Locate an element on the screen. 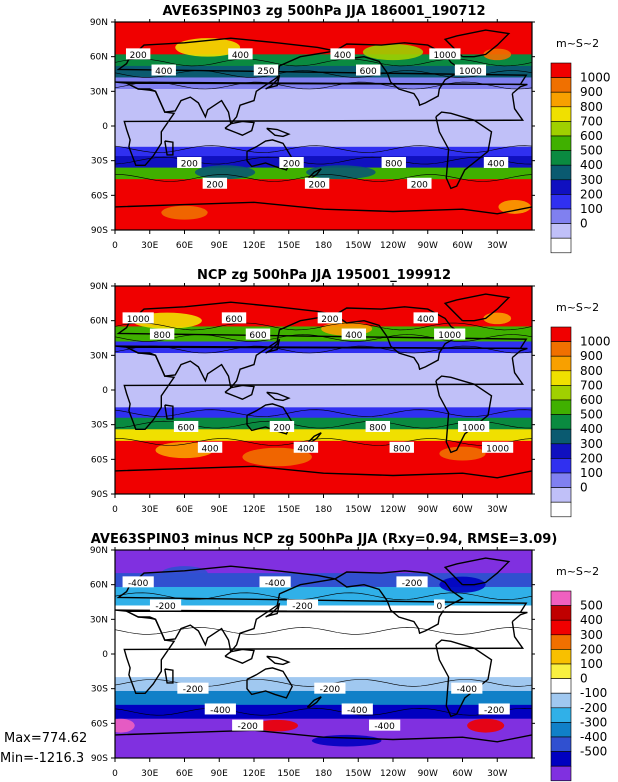  x-tick-label: 90E is located at coordinates (219, 246).